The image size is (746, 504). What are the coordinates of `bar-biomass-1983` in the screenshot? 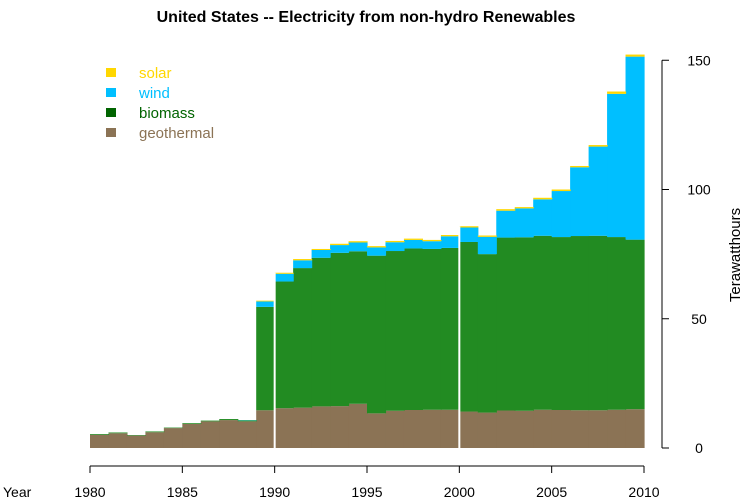 It's located at (155, 432).